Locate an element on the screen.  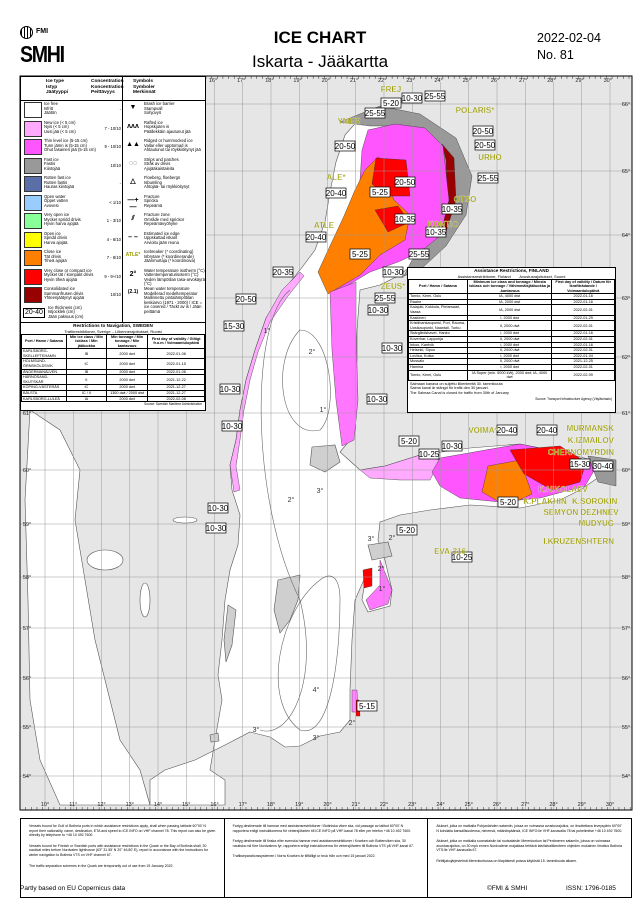
table-cell: II, 2000 dwt is located at coordinates (509, 339).